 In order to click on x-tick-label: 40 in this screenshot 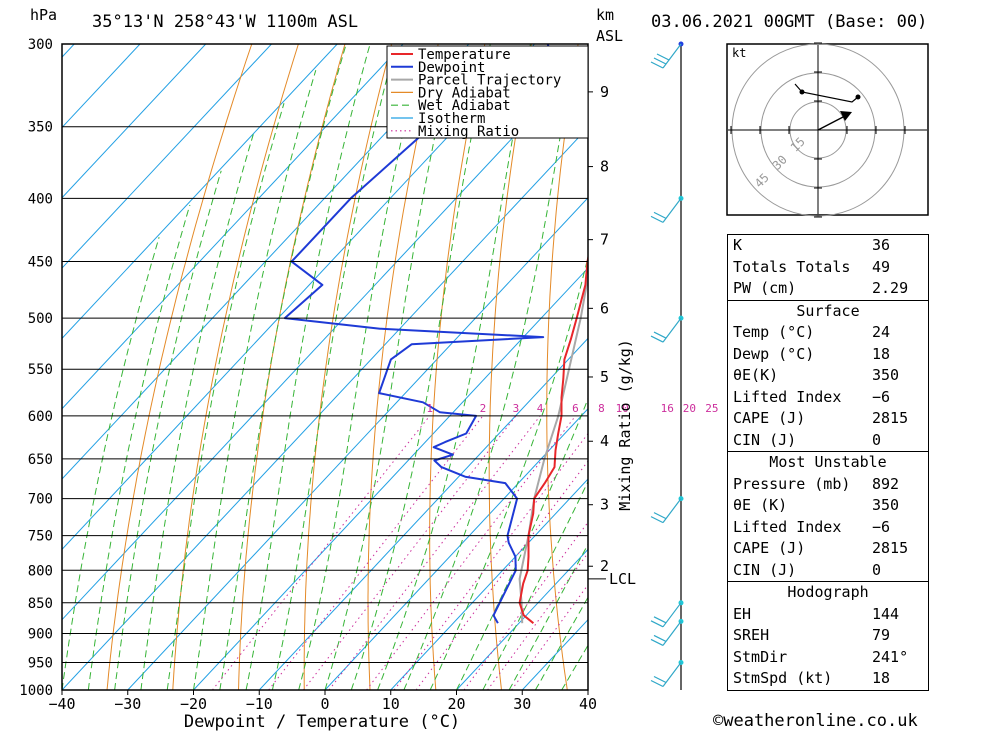, I will do `click(588, 704)`.